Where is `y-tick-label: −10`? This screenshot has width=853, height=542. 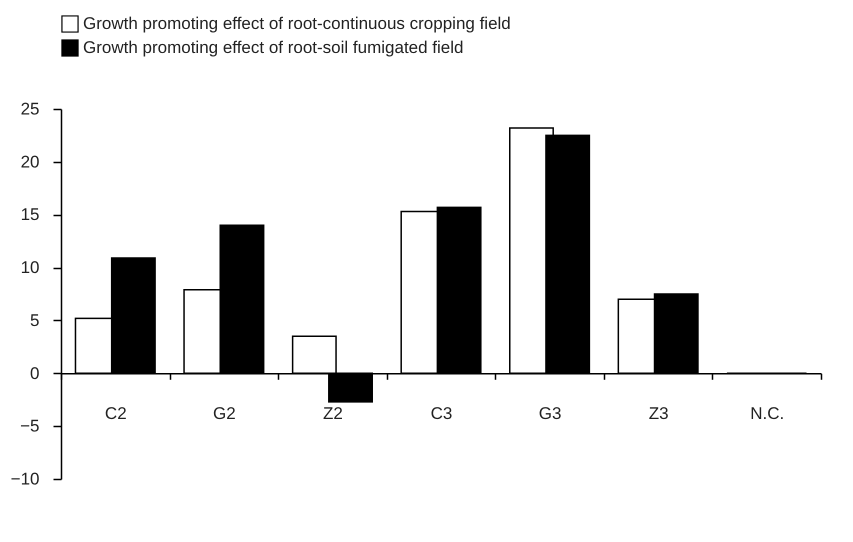
y-tick-label: −10 is located at coordinates (25, 479).